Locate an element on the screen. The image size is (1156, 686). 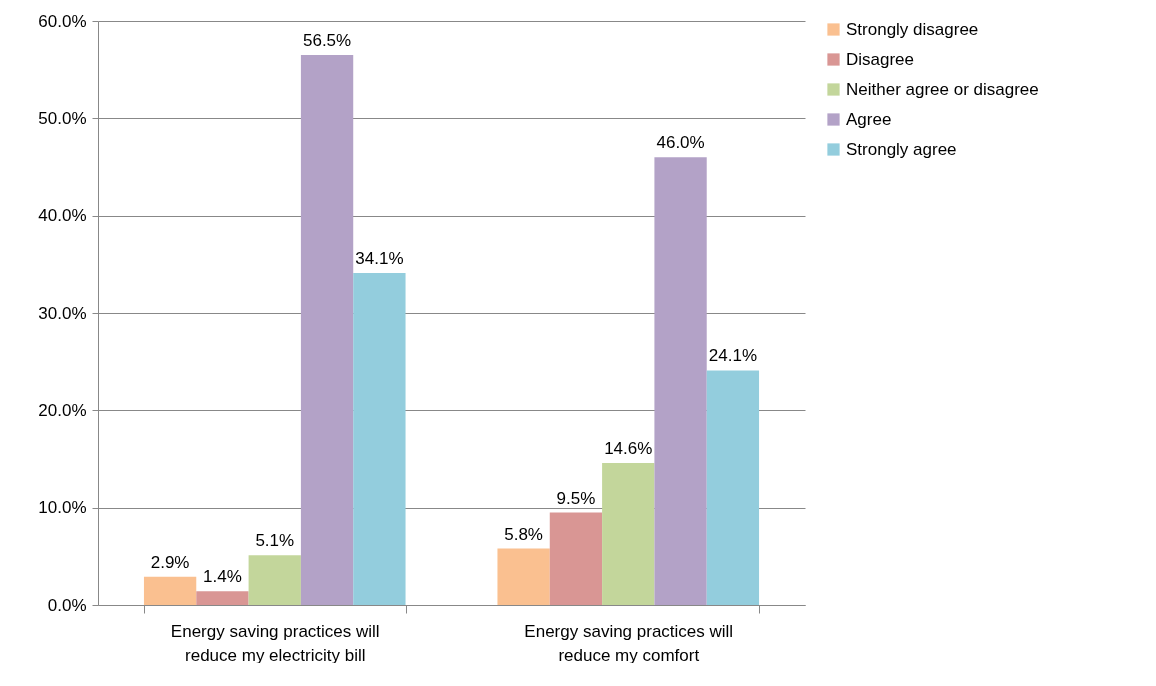
legend-label: Agree is located at coordinates (869, 119).